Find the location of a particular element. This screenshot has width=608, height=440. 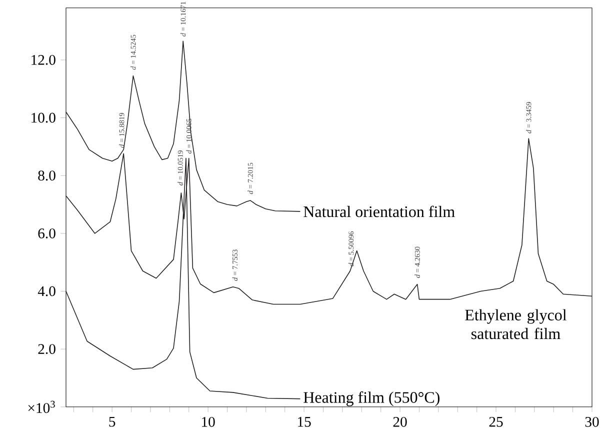

y-tick-label: 4.0 is located at coordinates (47, 291).